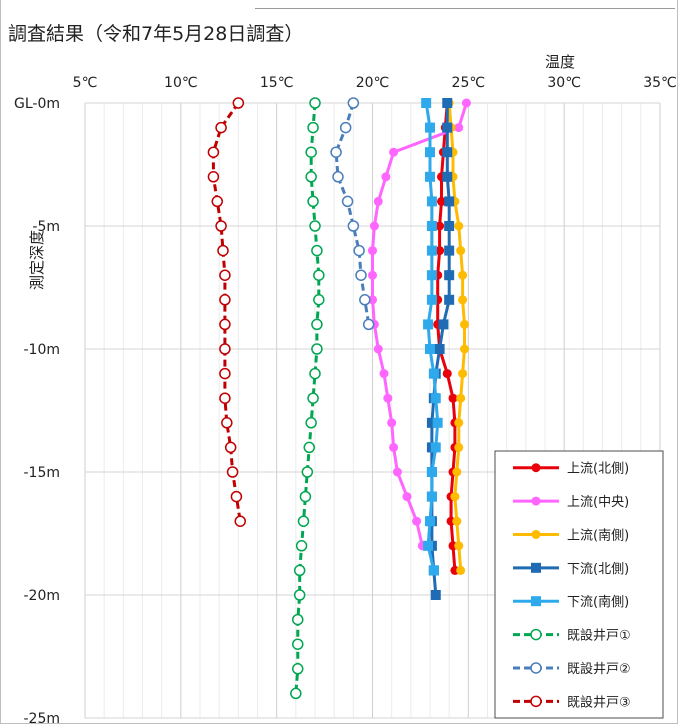 The width and height of the screenshot is (678, 724). I want to click on y-tick-label: -10m, so click(41, 350).